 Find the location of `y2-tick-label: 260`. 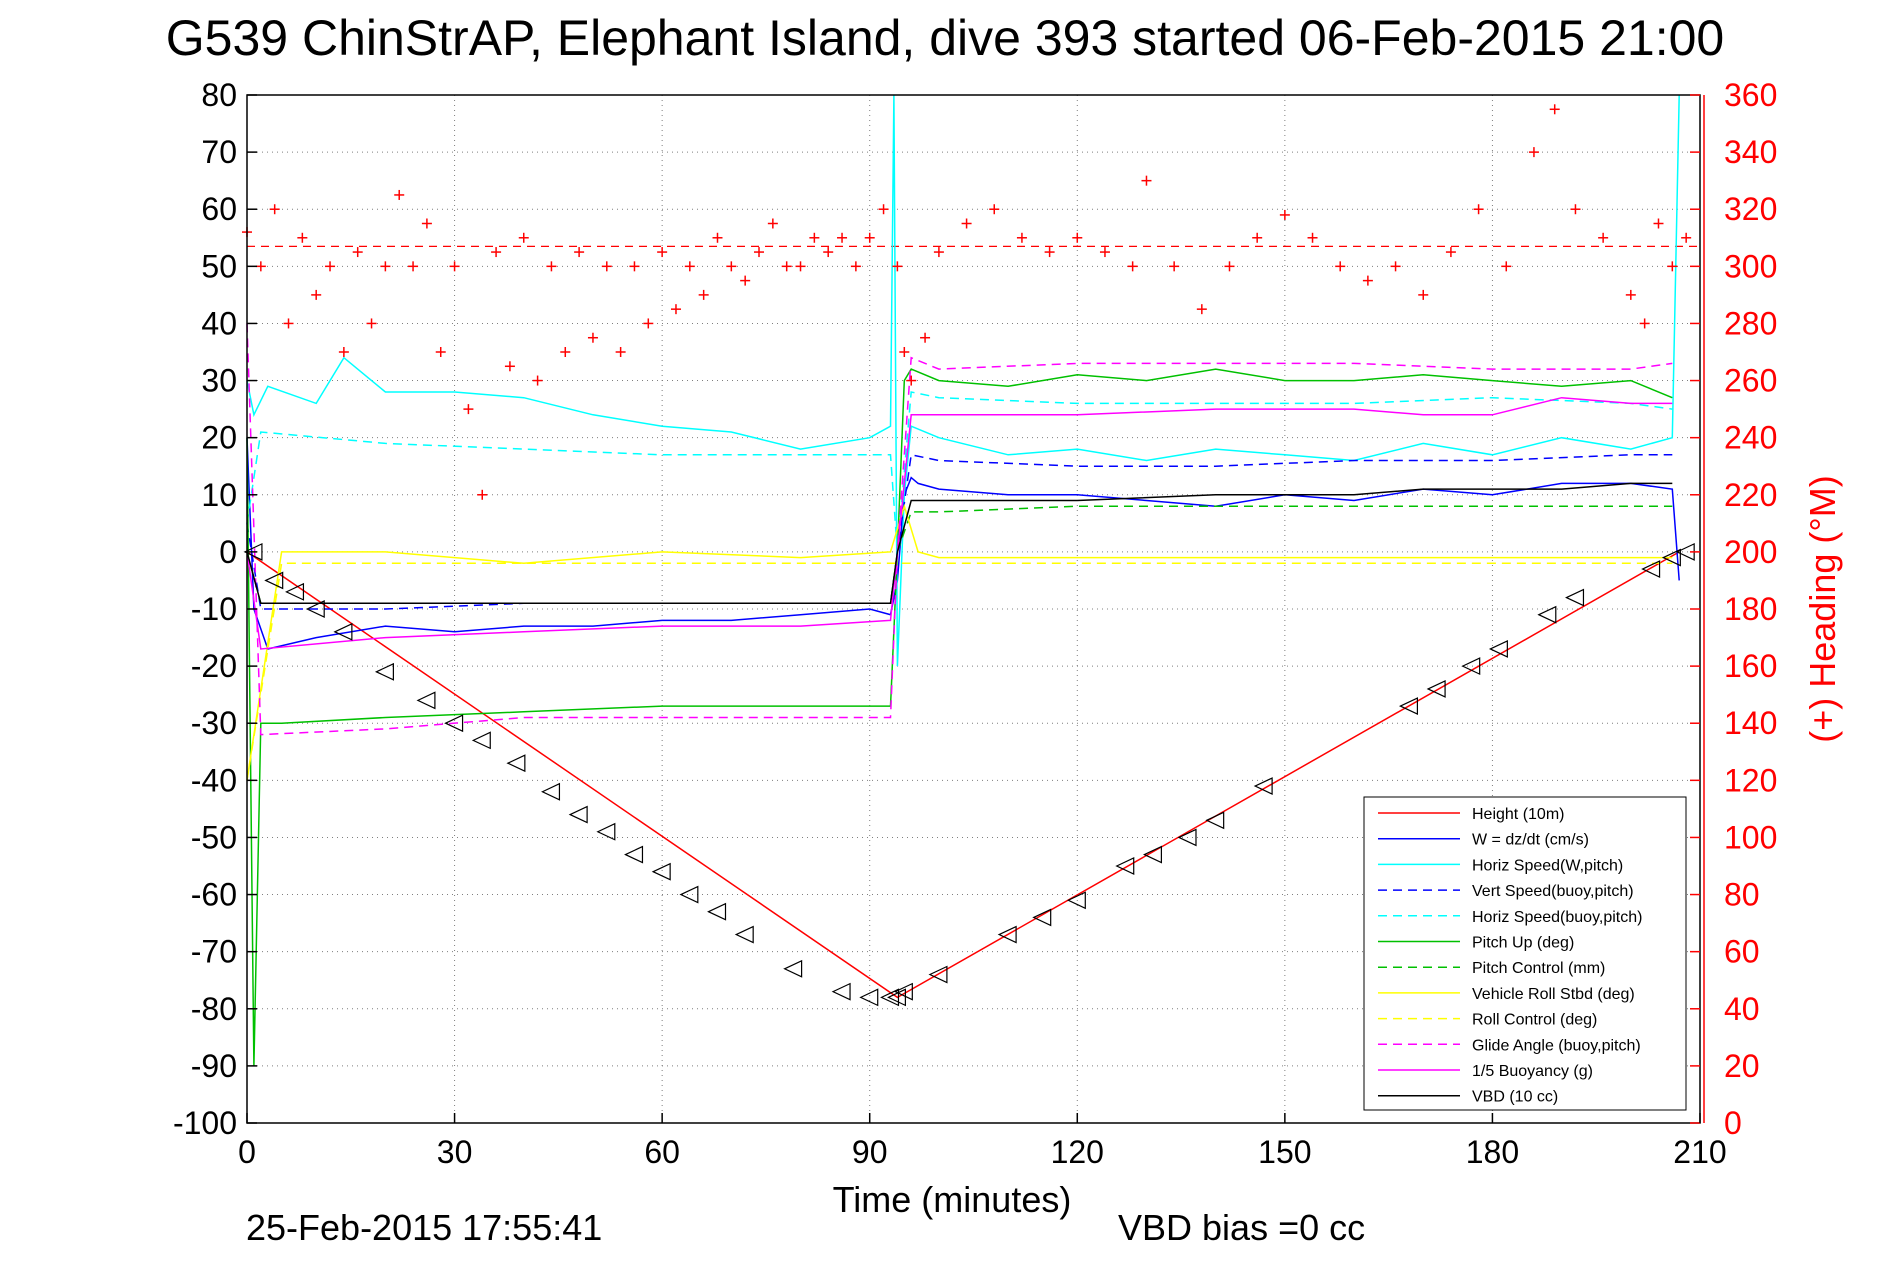

y2-tick-label: 260 is located at coordinates (1750, 381).